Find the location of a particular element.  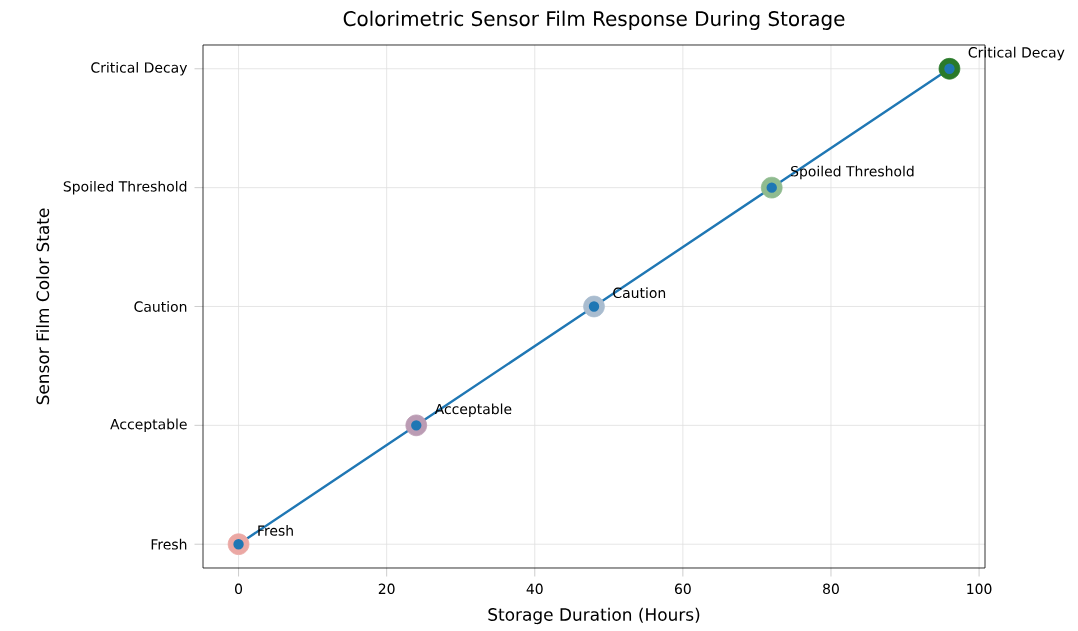

x-tick-label: 0 is located at coordinates (239, 589).